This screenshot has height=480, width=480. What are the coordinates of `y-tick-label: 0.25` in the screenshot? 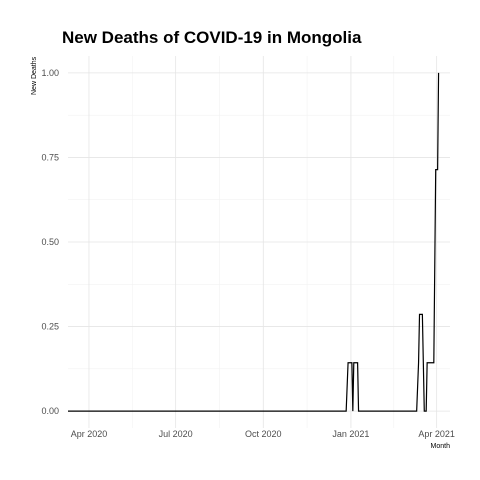 It's located at (50, 327).